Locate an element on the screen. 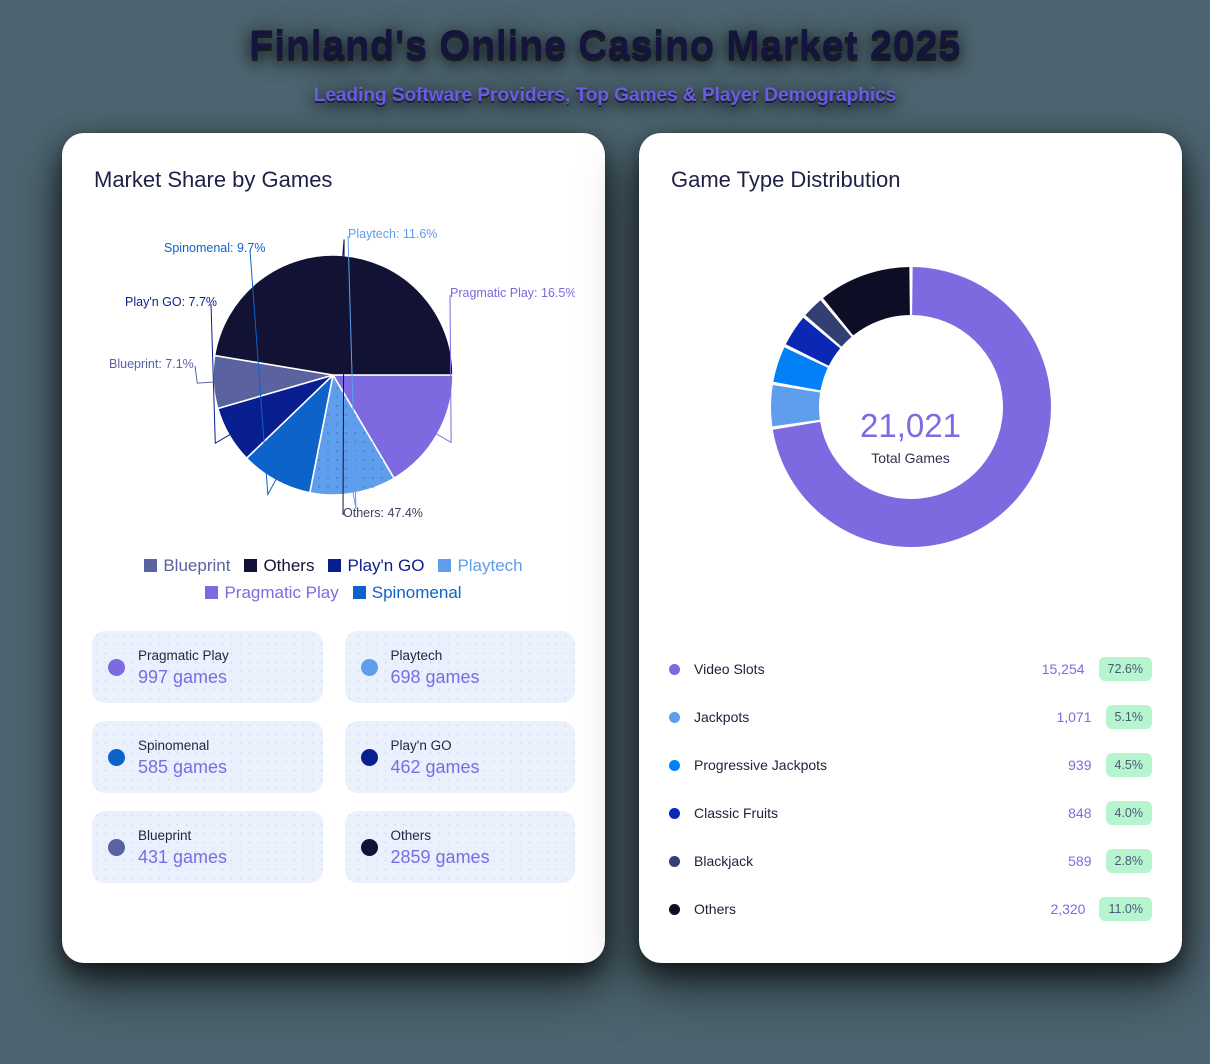 This screenshot has height=1064, width=1210. provider-card: Playtech 698 games is located at coordinates (459, 667).